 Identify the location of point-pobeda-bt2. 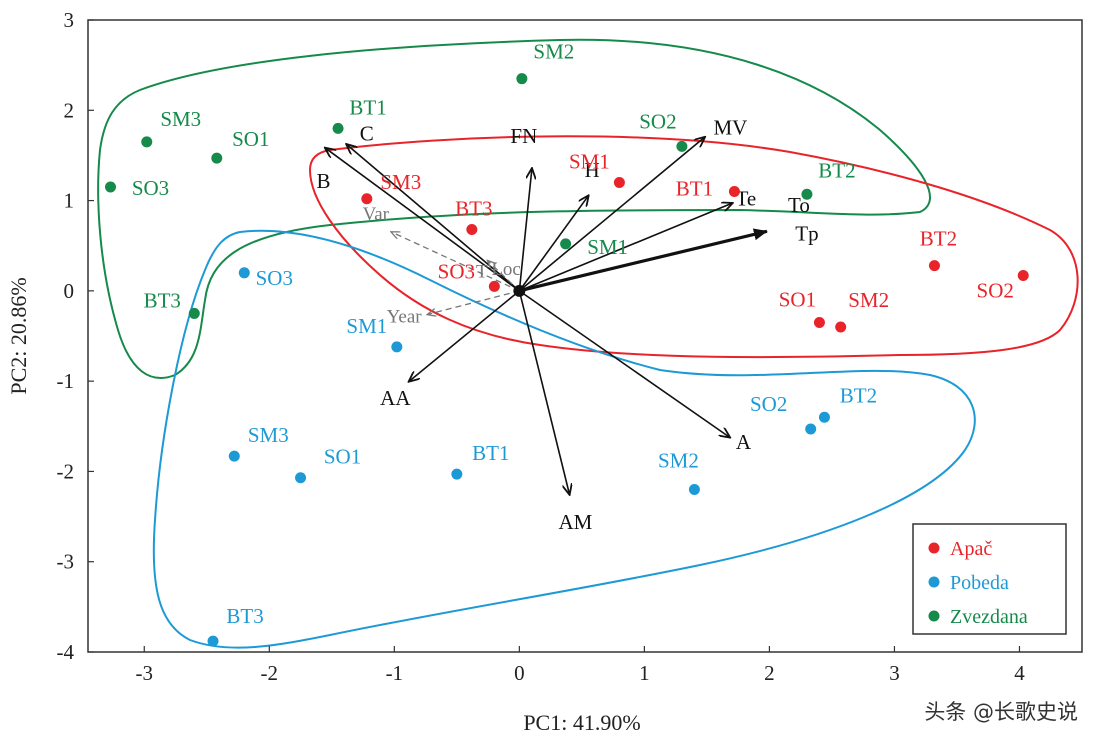
(824, 417).